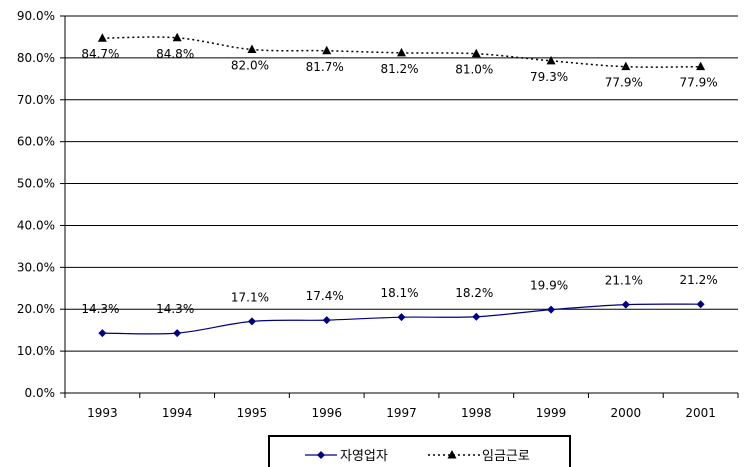 Image resolution: width=744 pixels, height=467 pixels. What do you see at coordinates (325, 67) in the screenshot?
I see `data-label: 81.7%` at bounding box center [325, 67].